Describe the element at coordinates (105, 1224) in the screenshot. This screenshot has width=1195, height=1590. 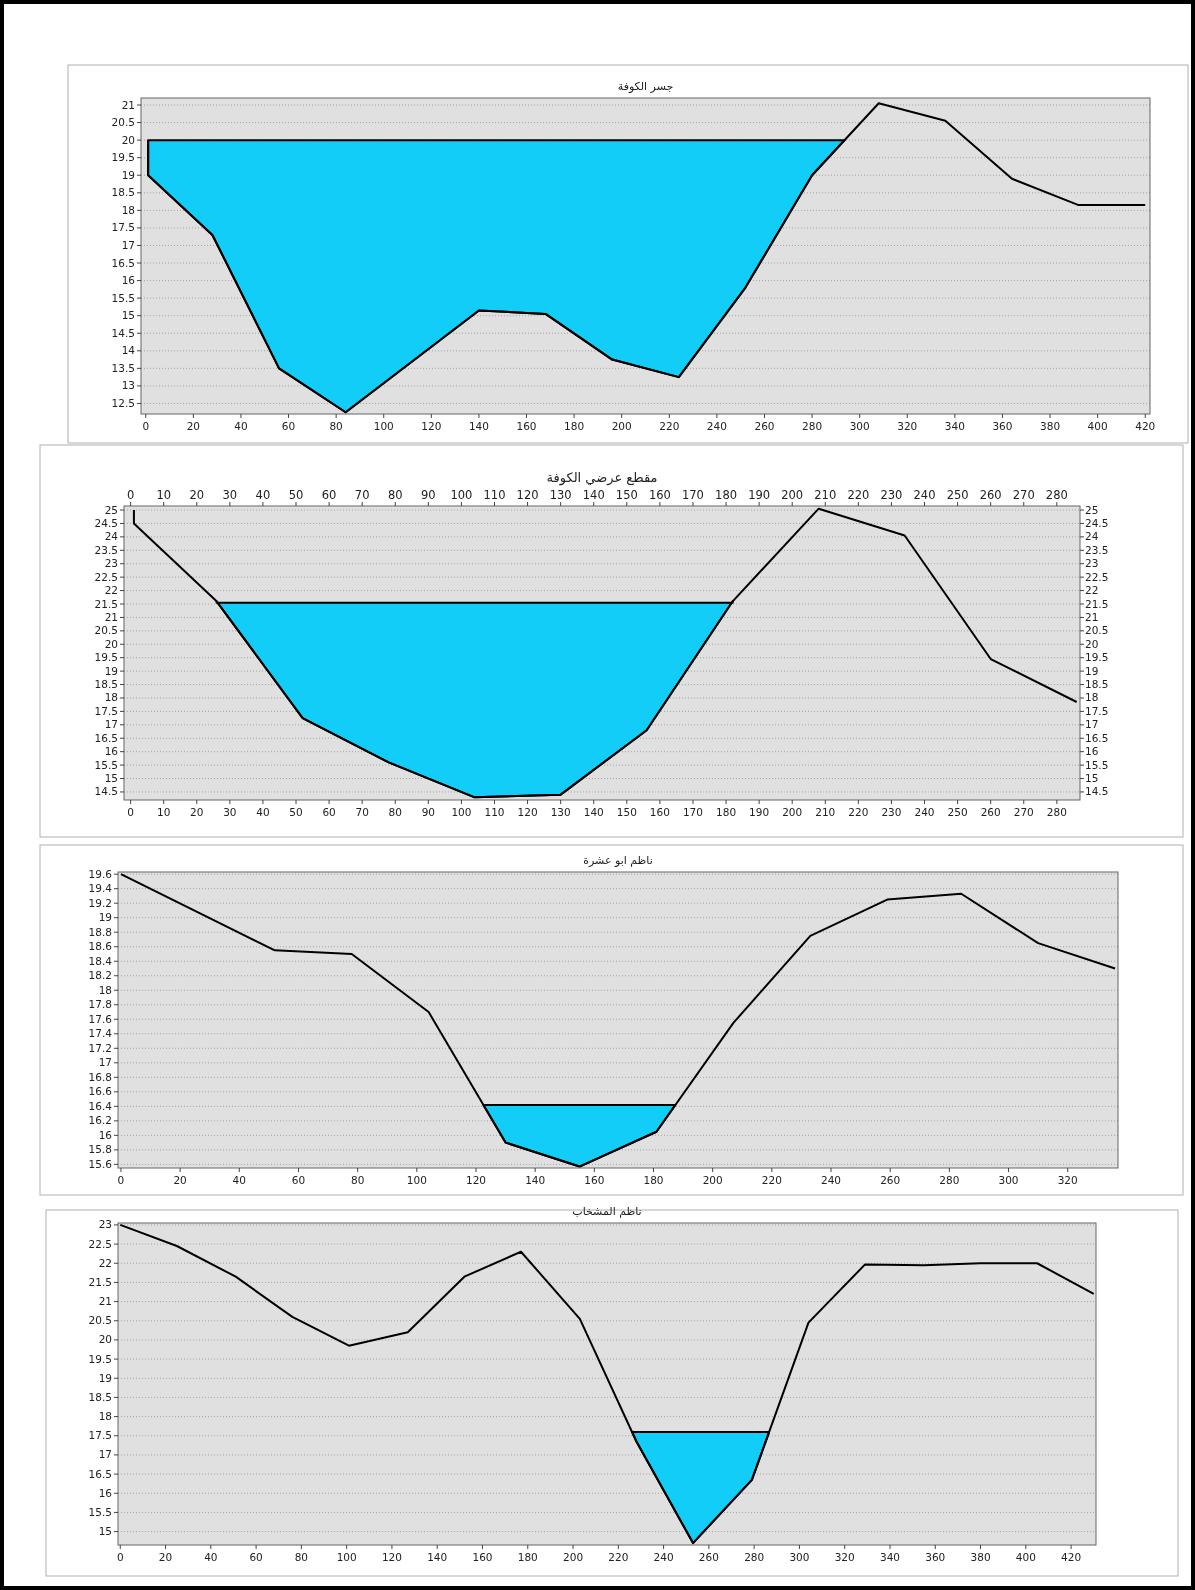
I see `y-tick-label: 23` at that location.